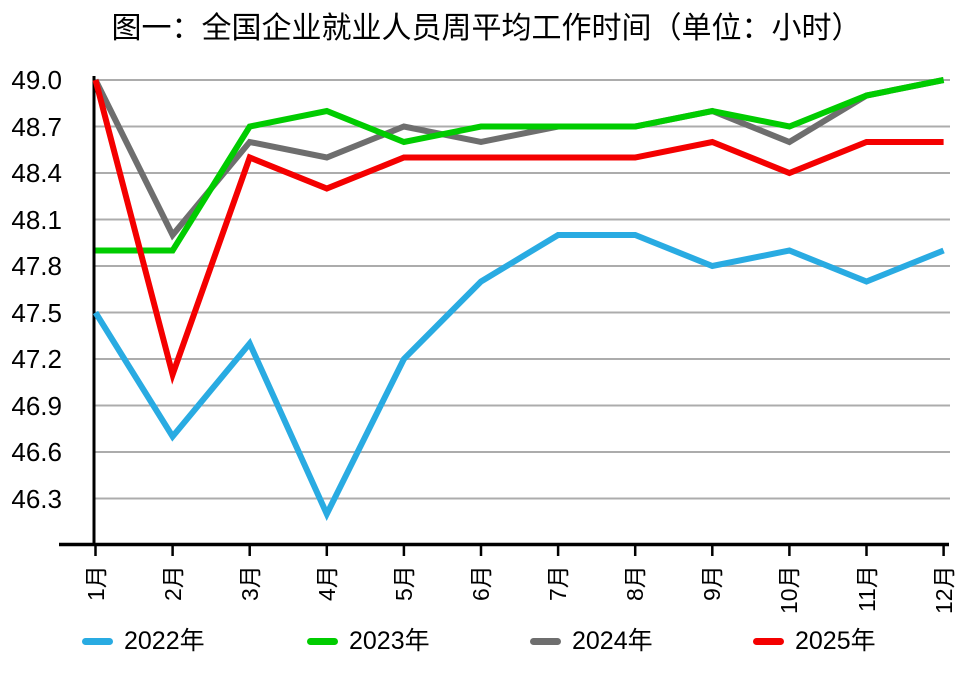 This screenshot has width=973, height=673. I want to click on legend-item-2024年: 2024年, so click(591, 641).